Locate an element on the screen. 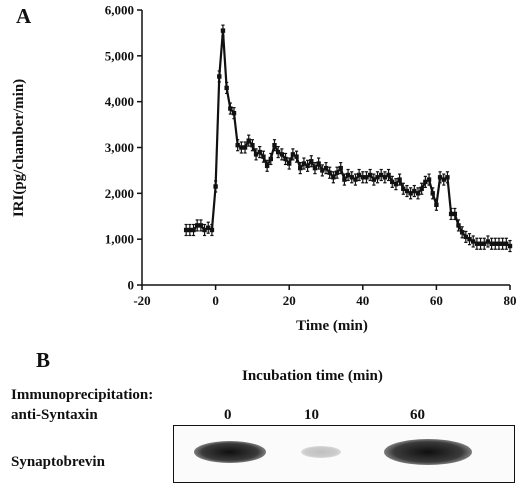 Image resolution: width=520 pixels, height=487 pixels. western-blot is located at coordinates (344, 454).